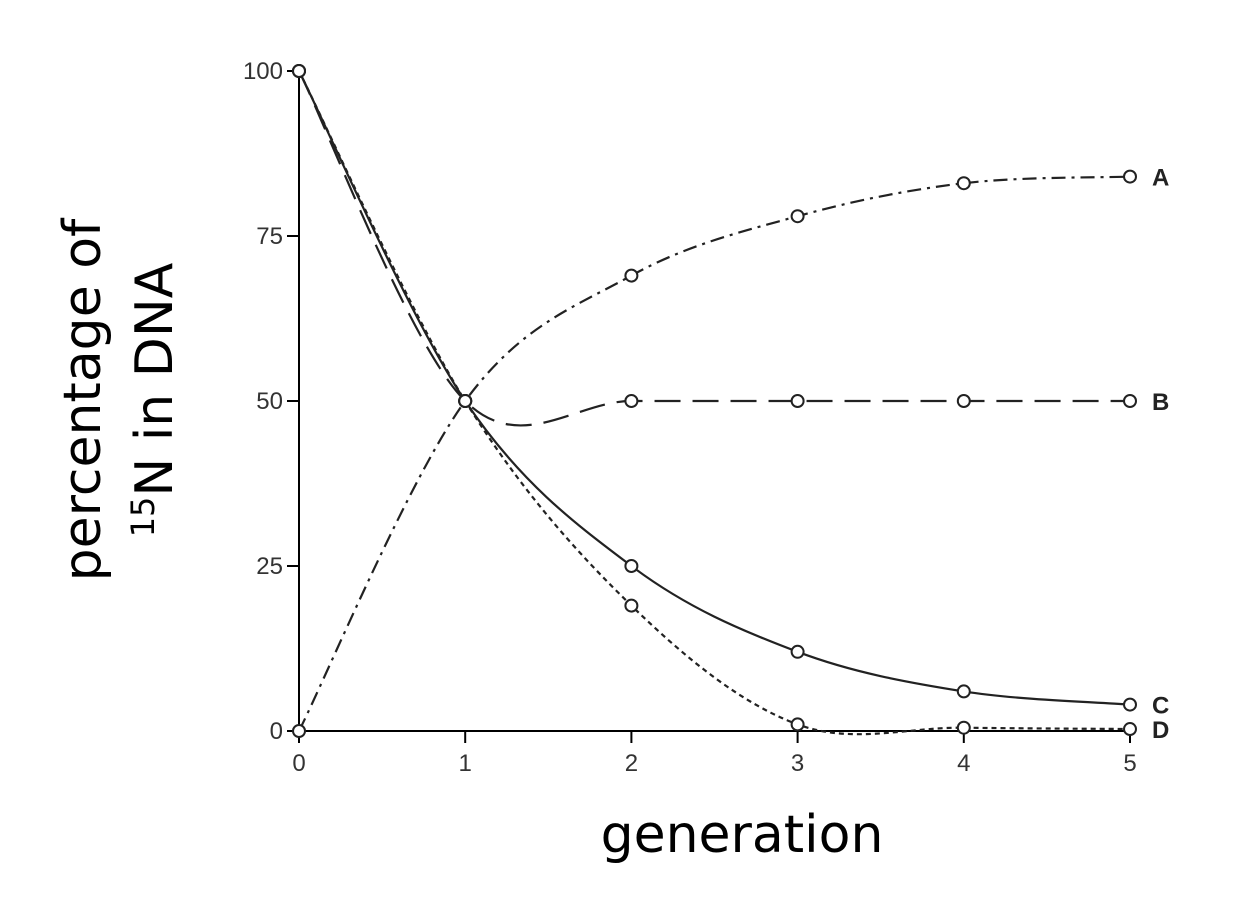  Describe the element at coordinates (269, 566) in the screenshot. I see `y-tick-label: 25` at that location.